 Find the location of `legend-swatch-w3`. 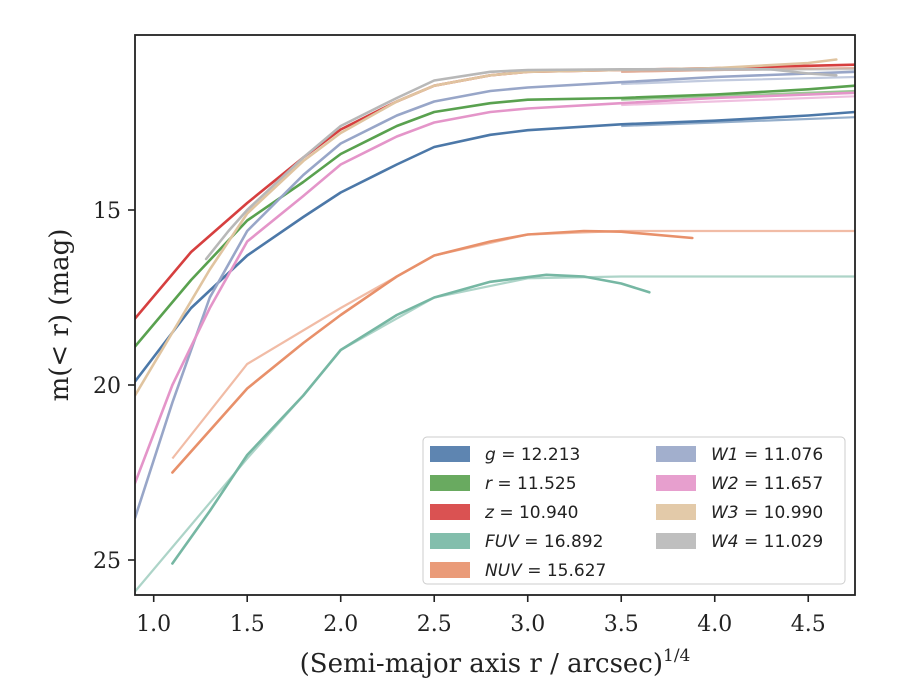

legend-swatch-w3 is located at coordinates (676, 512).